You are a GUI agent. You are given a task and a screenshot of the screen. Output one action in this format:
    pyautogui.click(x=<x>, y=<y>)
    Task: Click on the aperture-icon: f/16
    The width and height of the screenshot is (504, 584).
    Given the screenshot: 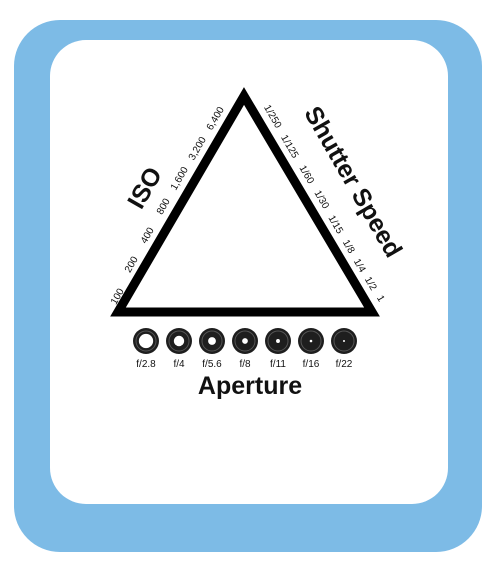 What is the action you would take?
    pyautogui.click(x=311, y=349)
    